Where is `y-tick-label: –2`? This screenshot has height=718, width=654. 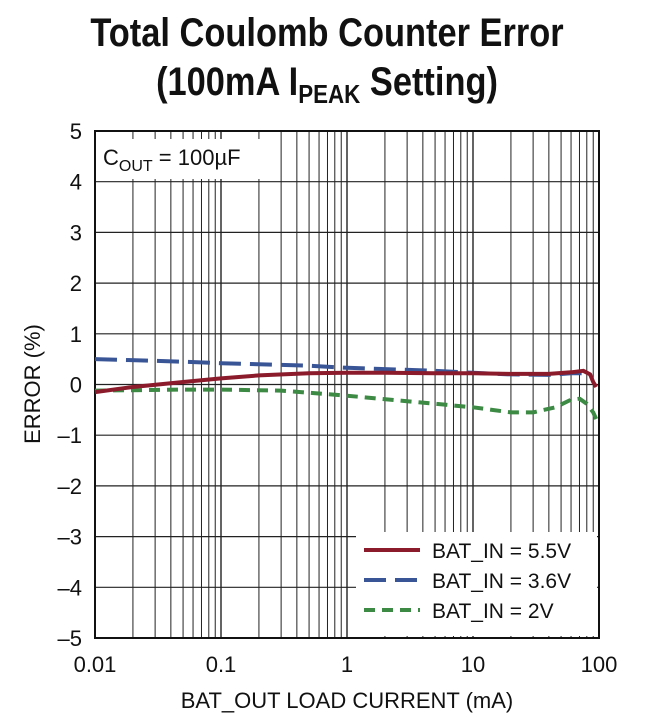
y-tick-label: –2 is located at coordinates (70, 486).